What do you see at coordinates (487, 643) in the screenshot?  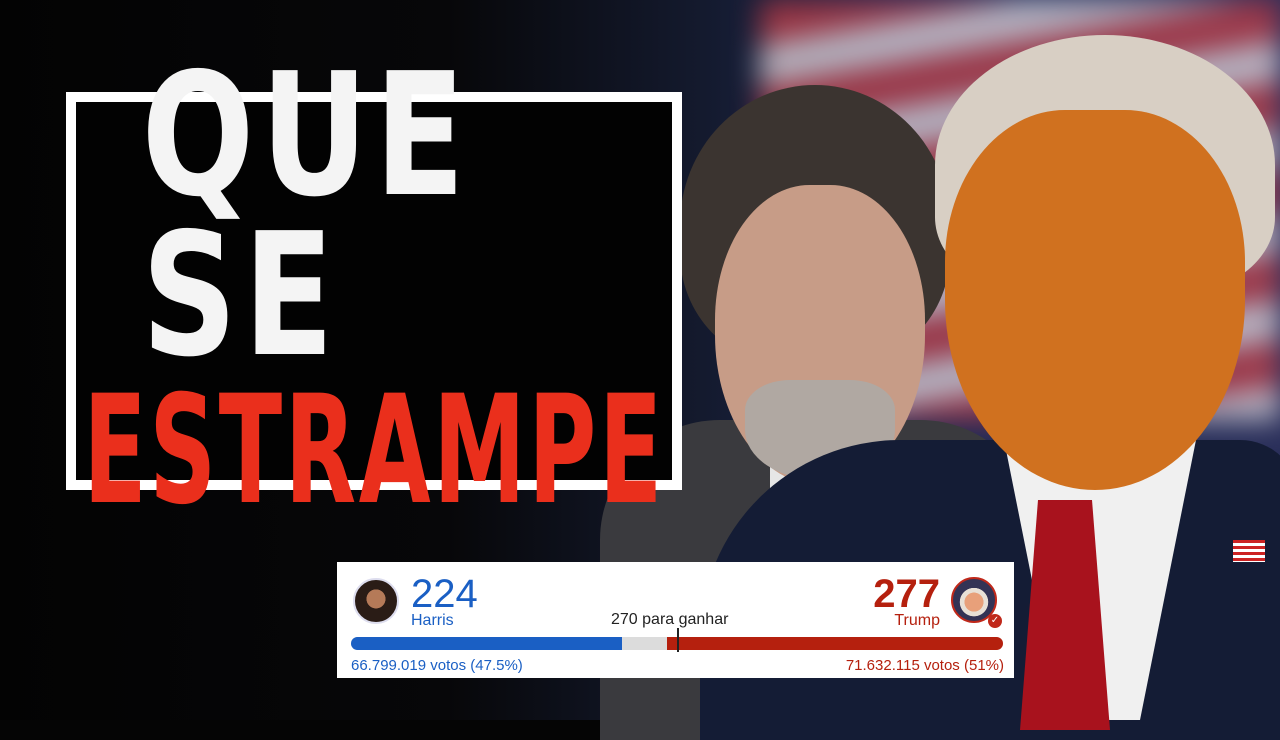 I see `harris-bar-fill` at bounding box center [487, 643].